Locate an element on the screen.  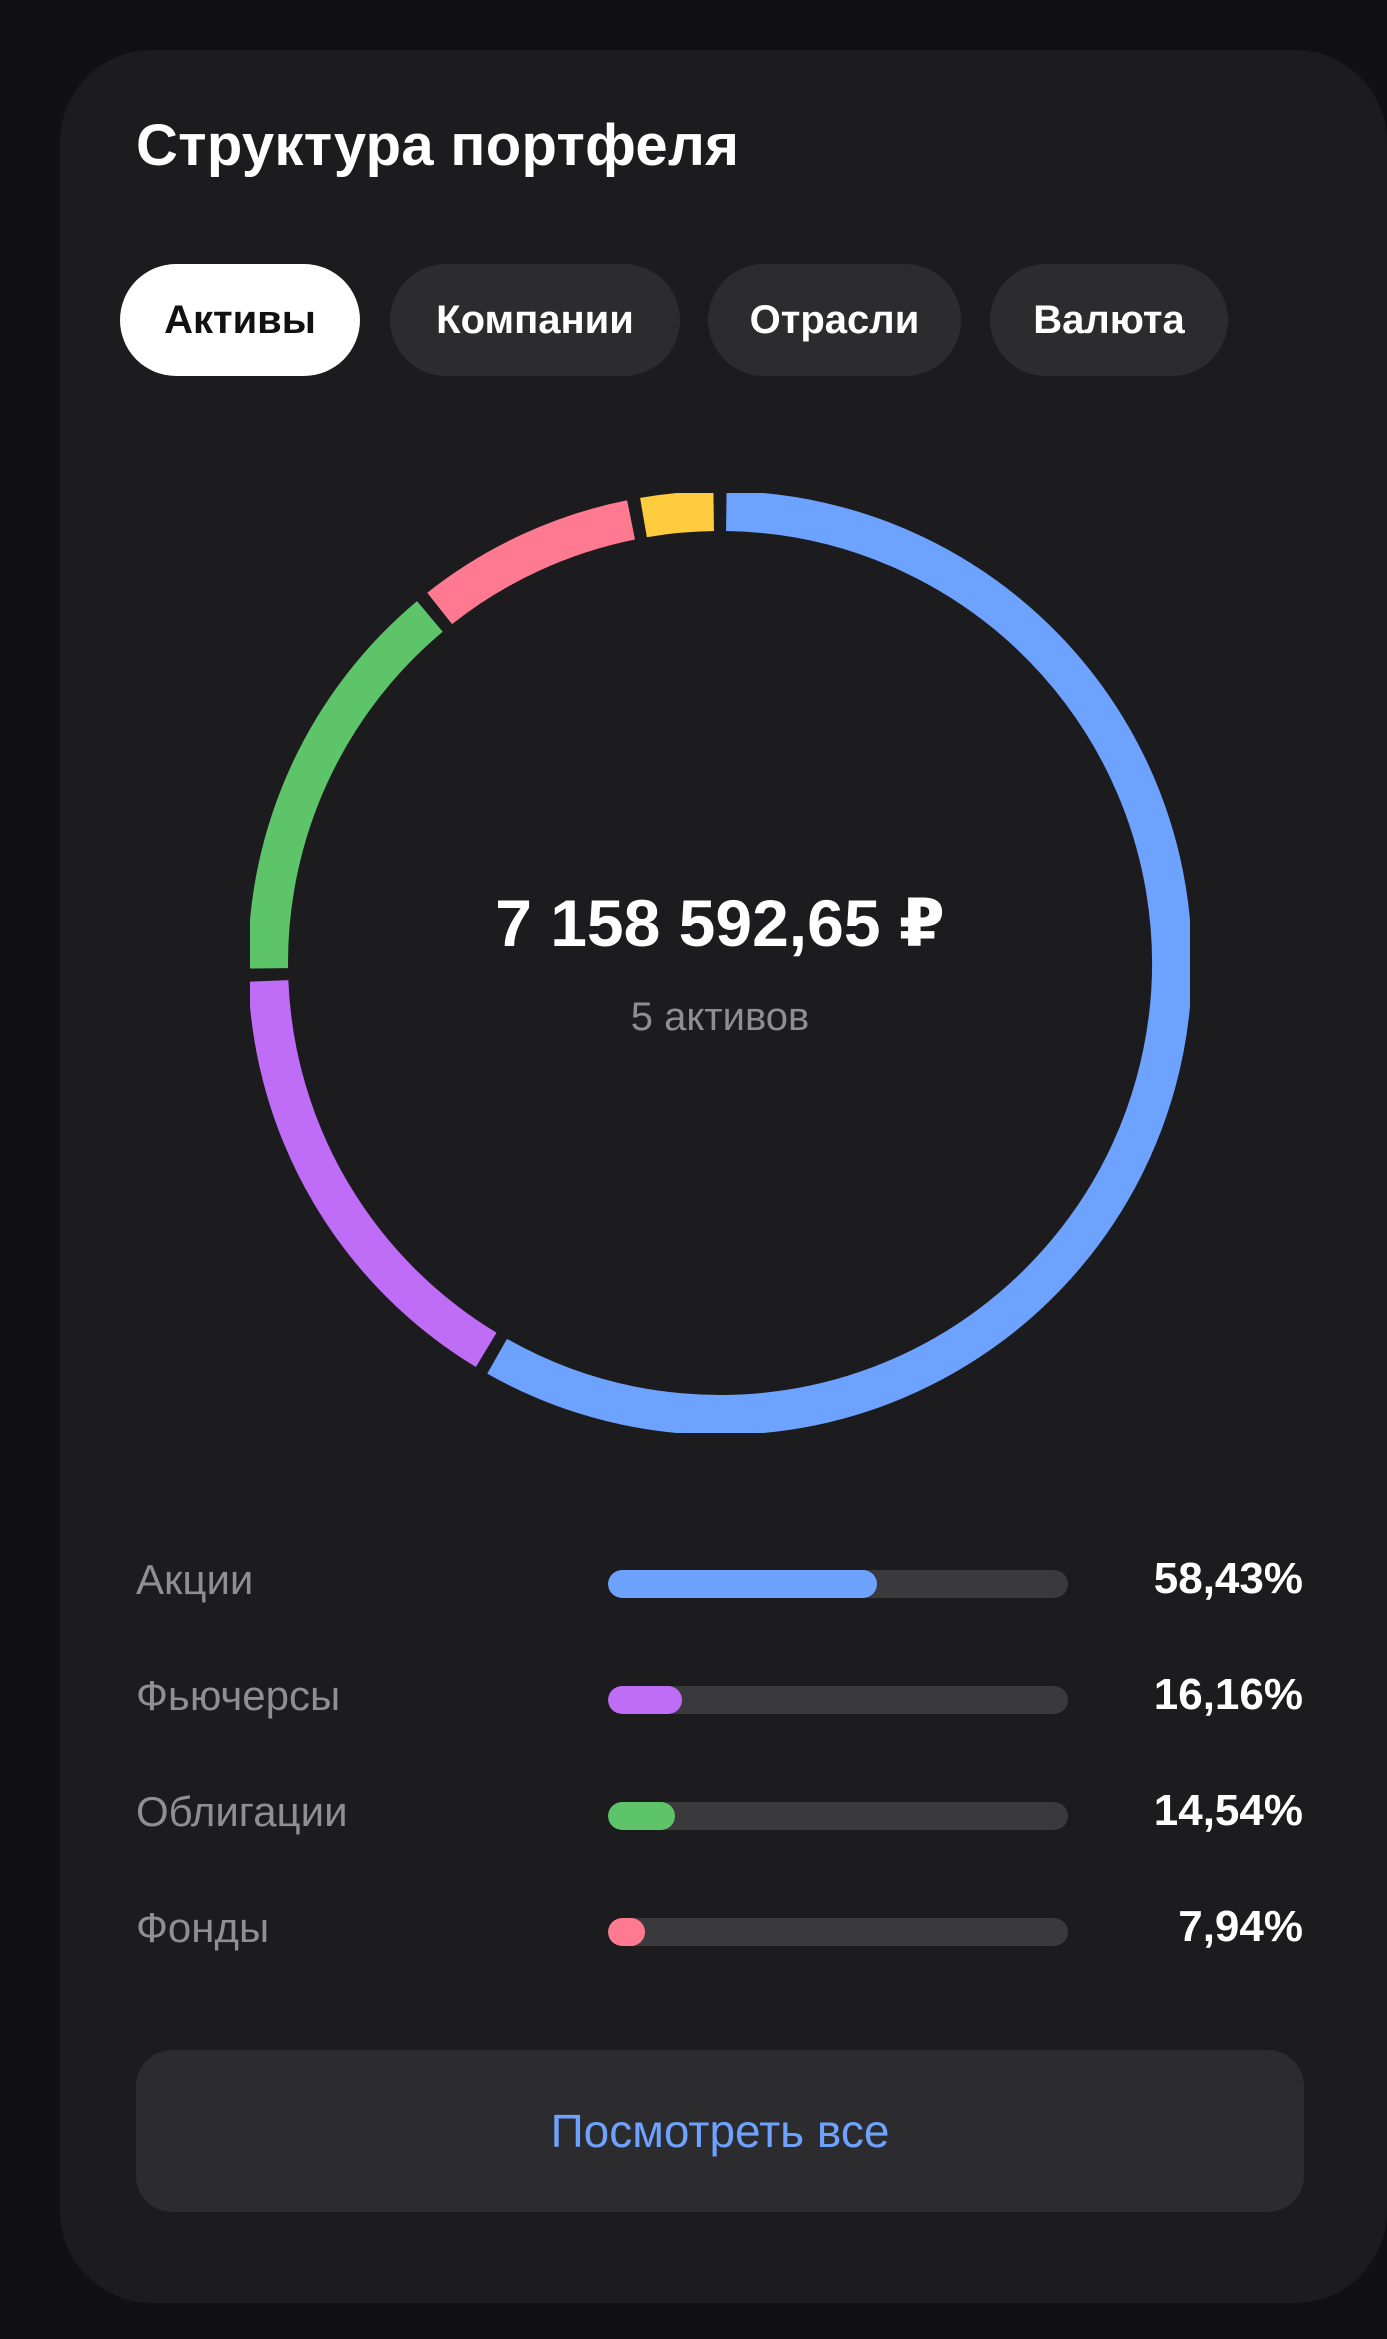
view-all-label: Посмотреть все is located at coordinates (720, 2131).